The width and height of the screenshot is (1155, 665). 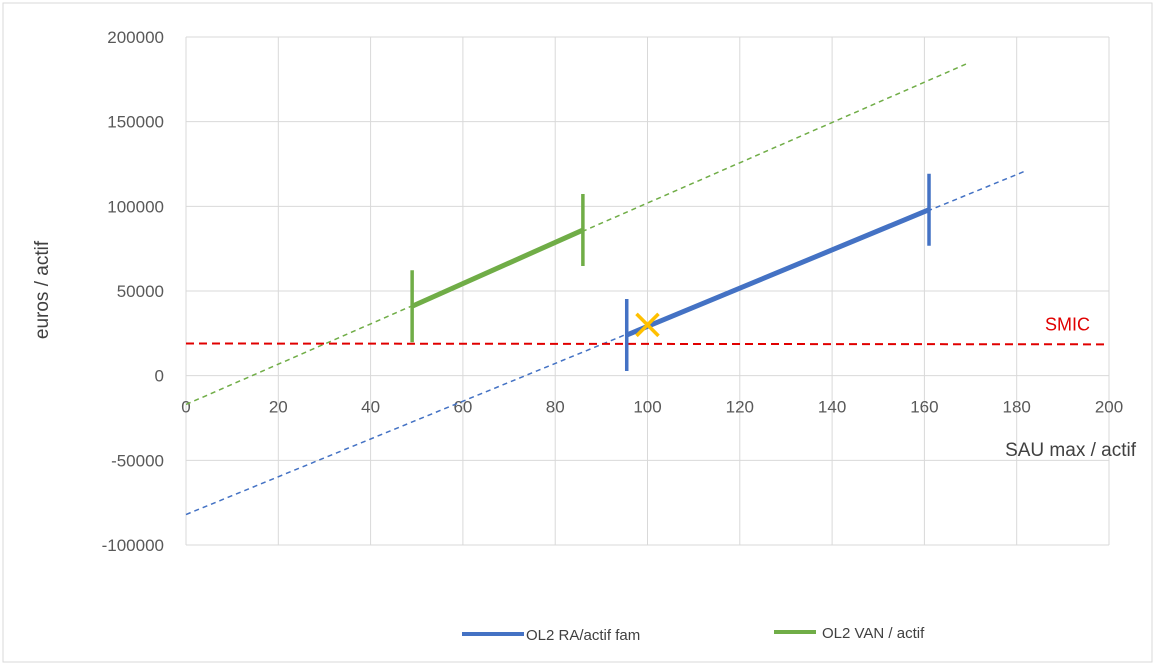 What do you see at coordinates (832, 407) in the screenshot?
I see `x-tick-label-7: 140` at bounding box center [832, 407].